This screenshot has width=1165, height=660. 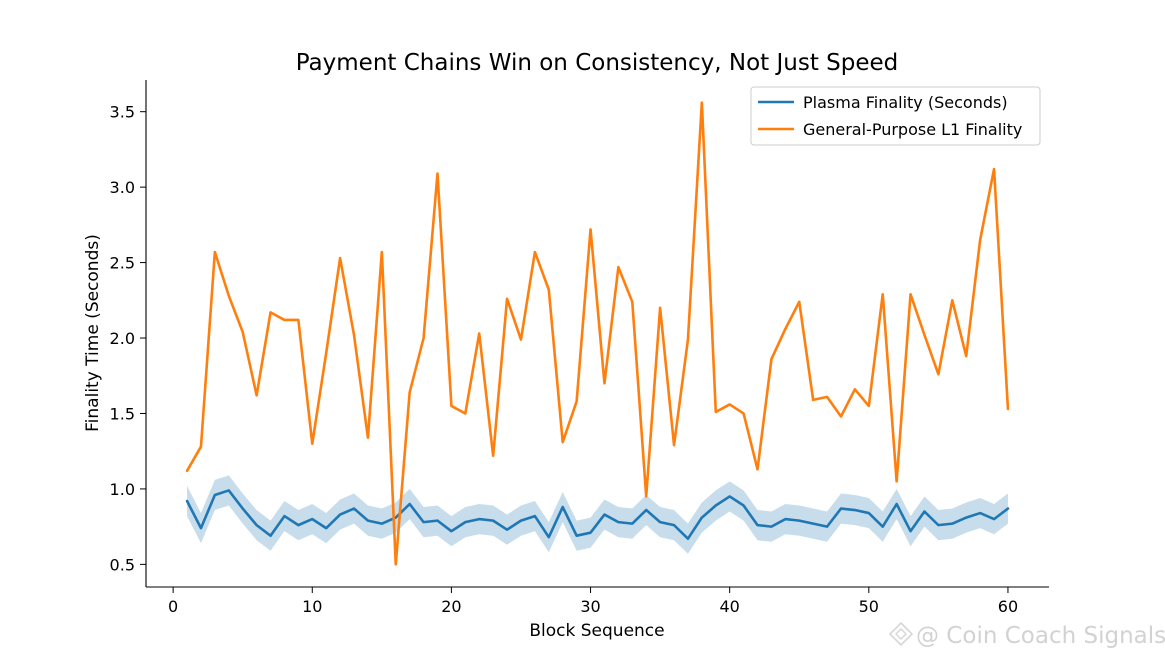 What do you see at coordinates (93, 333) in the screenshot?
I see `y-axis-label: Finality Time (Seconds)` at bounding box center [93, 333].